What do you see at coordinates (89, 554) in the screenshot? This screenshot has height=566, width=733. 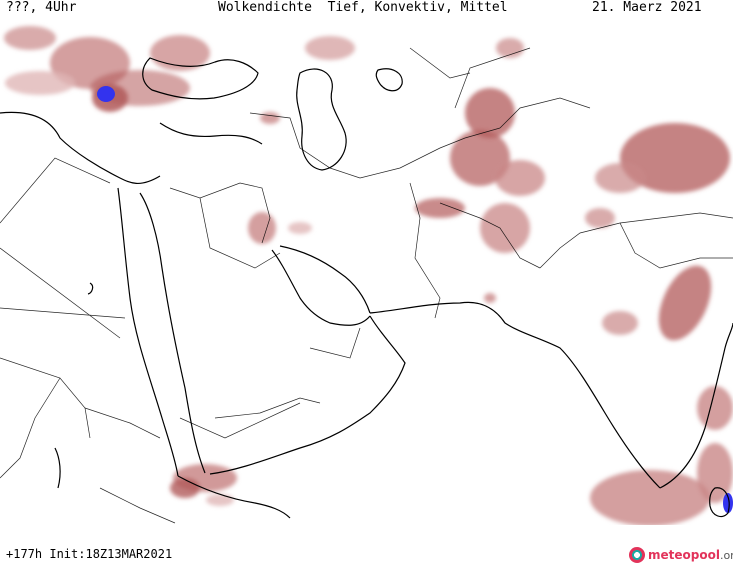 I see `model-run-info: +177h Init:18Z13MAR2021` at bounding box center [89, 554].